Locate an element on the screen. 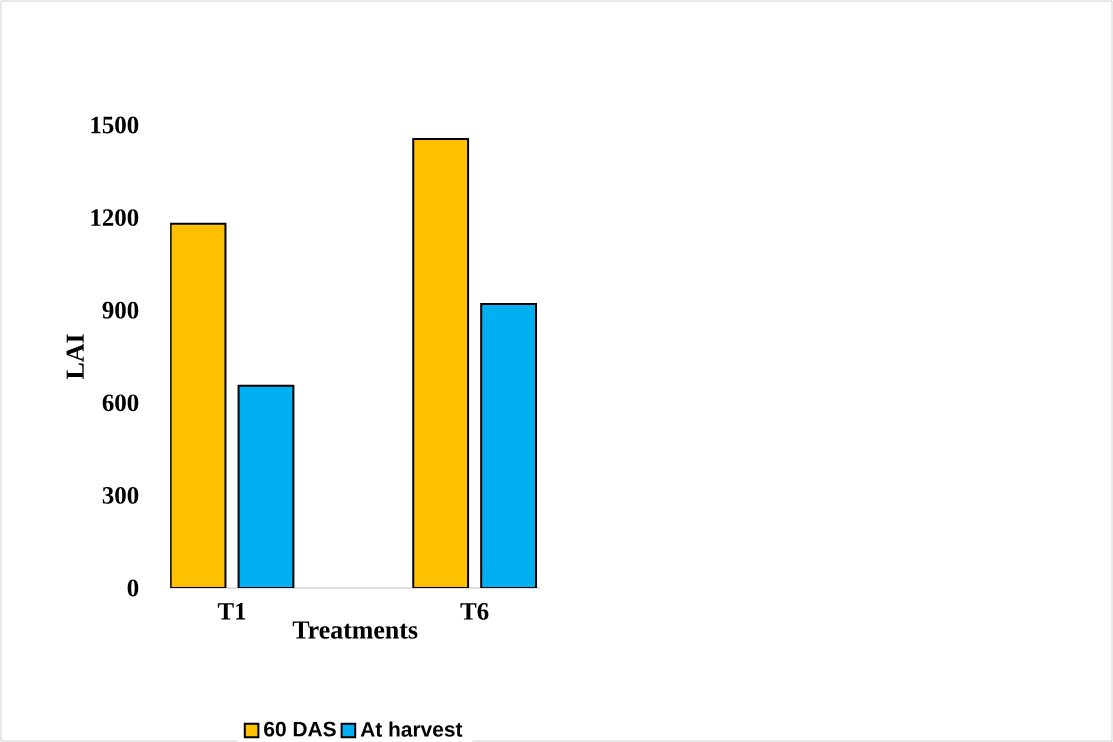 This screenshot has height=742, width=1113. y-tick-label: 300 is located at coordinates (120, 495).